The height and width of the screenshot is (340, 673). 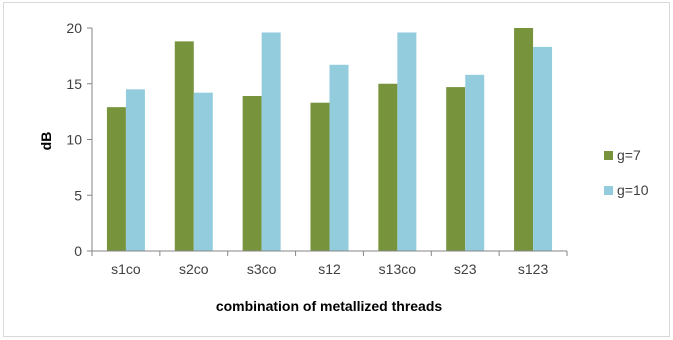 I want to click on y-tick-label: 5, so click(x=78, y=195).